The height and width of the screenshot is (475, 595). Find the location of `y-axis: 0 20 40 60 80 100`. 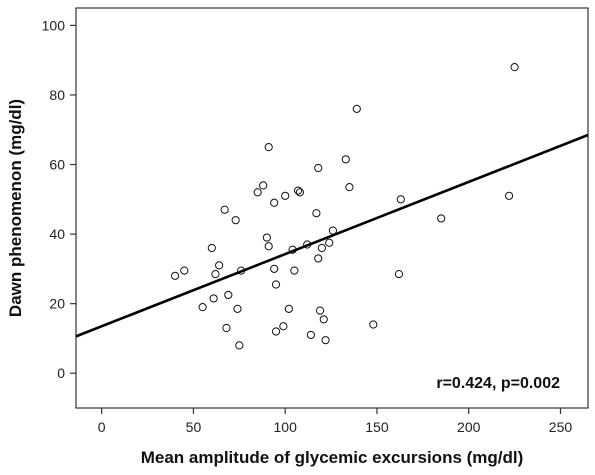

y-axis: 0 20 40 60 80 100 is located at coordinates (59, 199).